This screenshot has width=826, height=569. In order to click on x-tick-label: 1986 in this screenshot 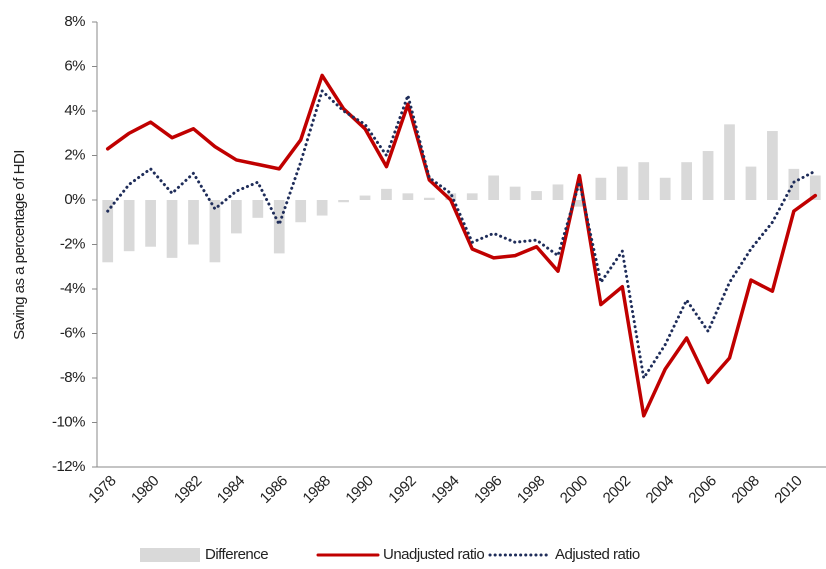, I will do `click(274, 490)`.